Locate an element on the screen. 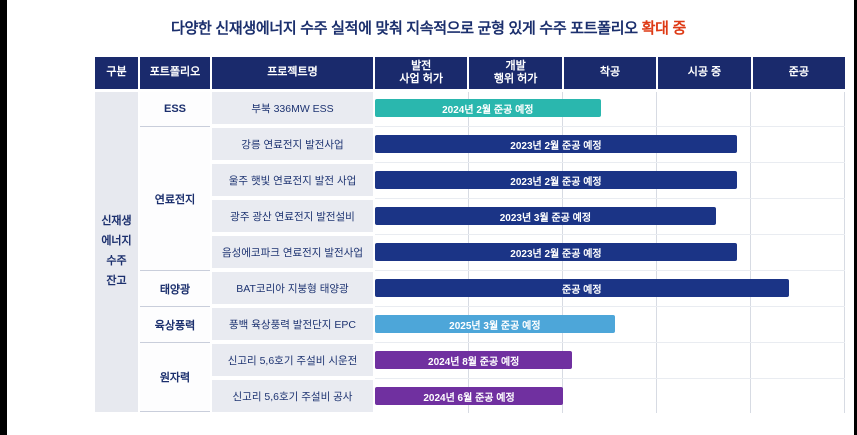  header-cell-portfolio: 포트폴리오 is located at coordinates (175, 73).